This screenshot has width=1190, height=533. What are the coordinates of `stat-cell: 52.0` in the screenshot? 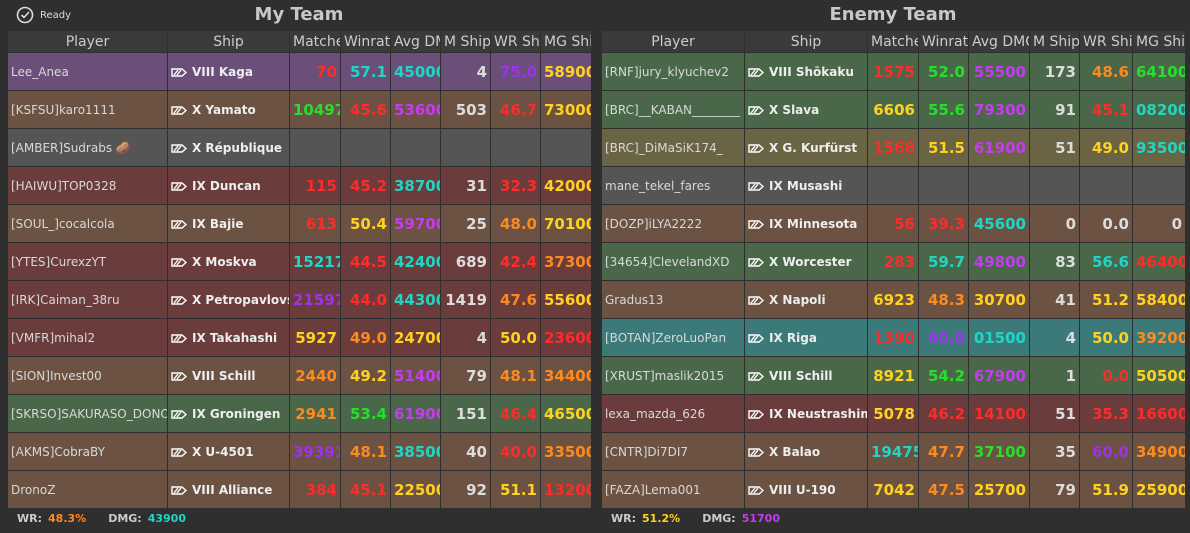 It's located at (943, 71).